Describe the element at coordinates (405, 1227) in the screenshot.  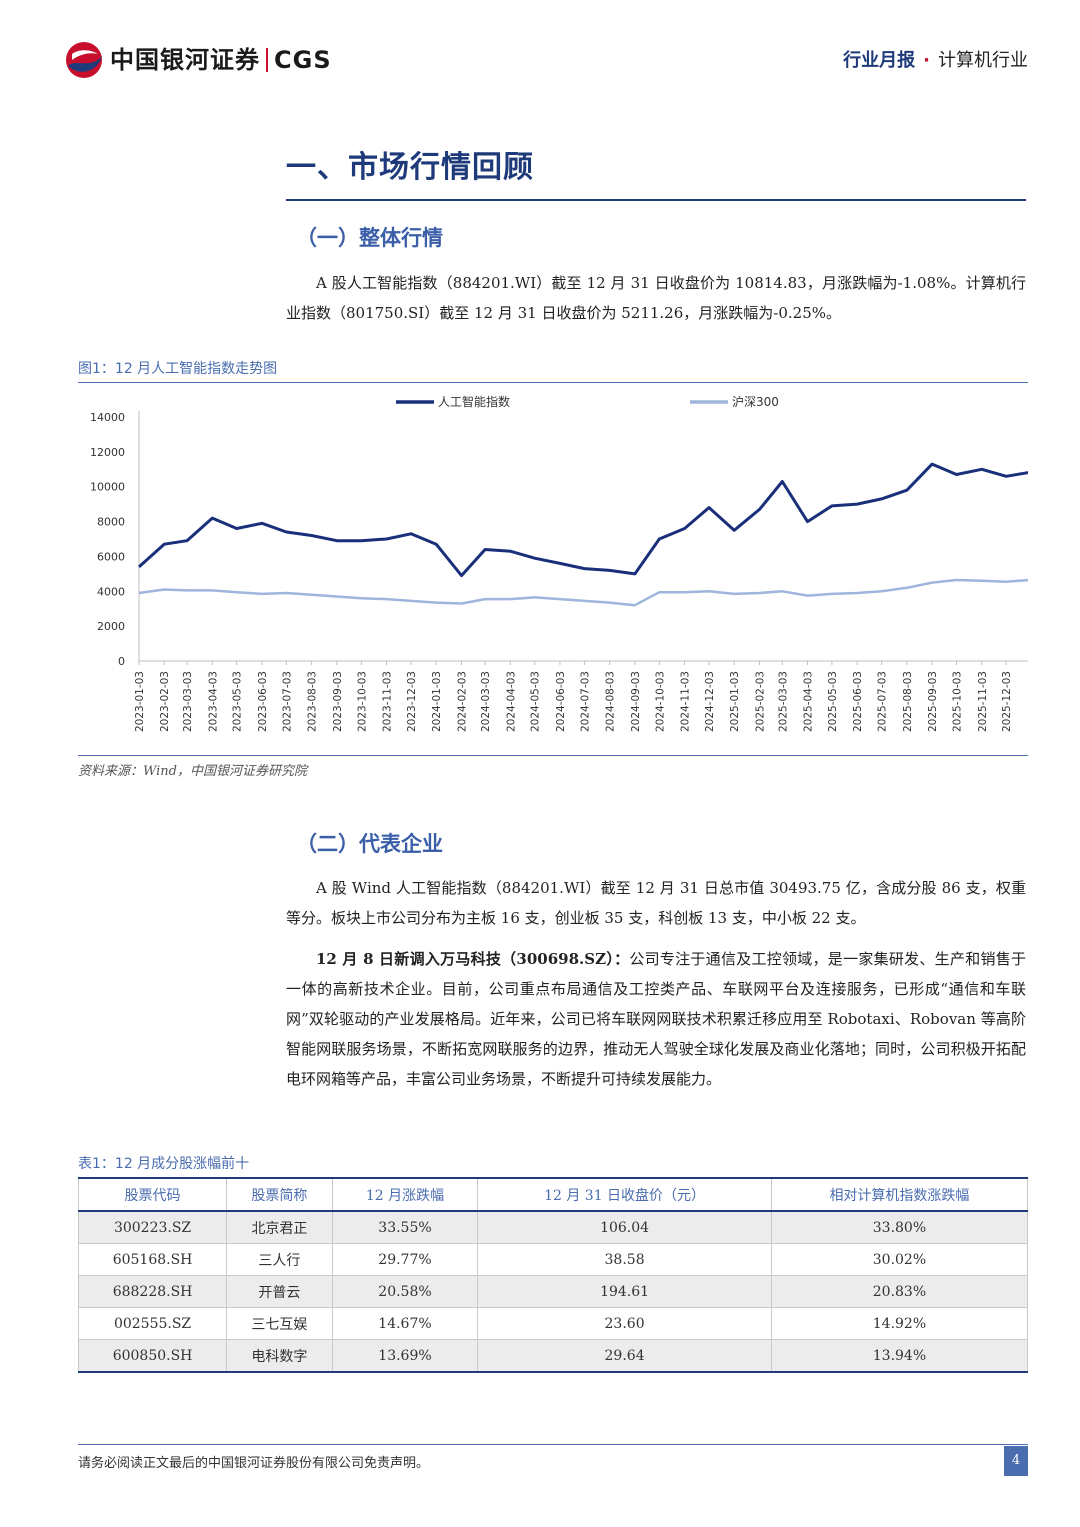
I see `cell-change: 33.55%` at that location.